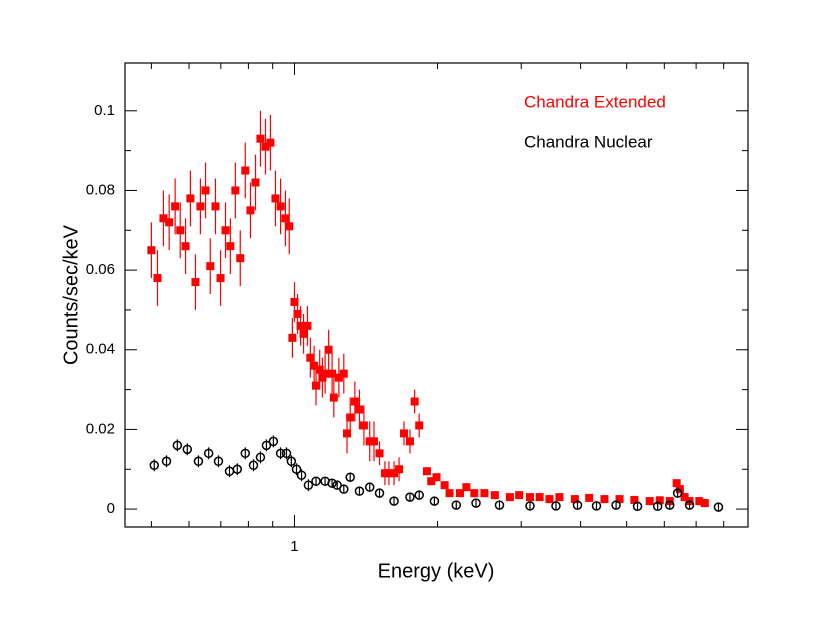 The width and height of the screenshot is (830, 623). What do you see at coordinates (111, 508) in the screenshot?
I see `y-tick-label: 0` at bounding box center [111, 508].